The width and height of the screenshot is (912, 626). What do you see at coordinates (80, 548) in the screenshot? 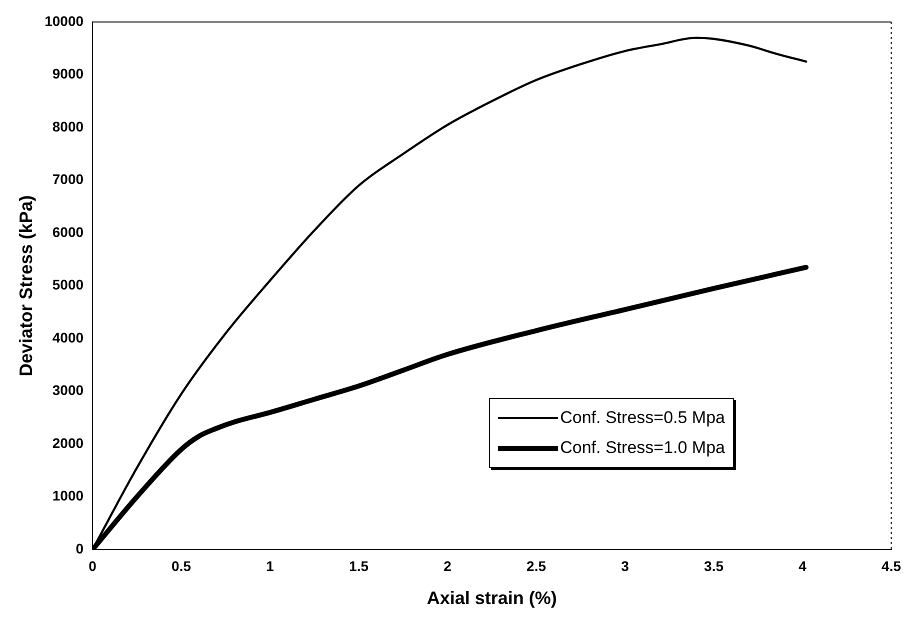
I see `y-tick-label: 0` at bounding box center [80, 548].